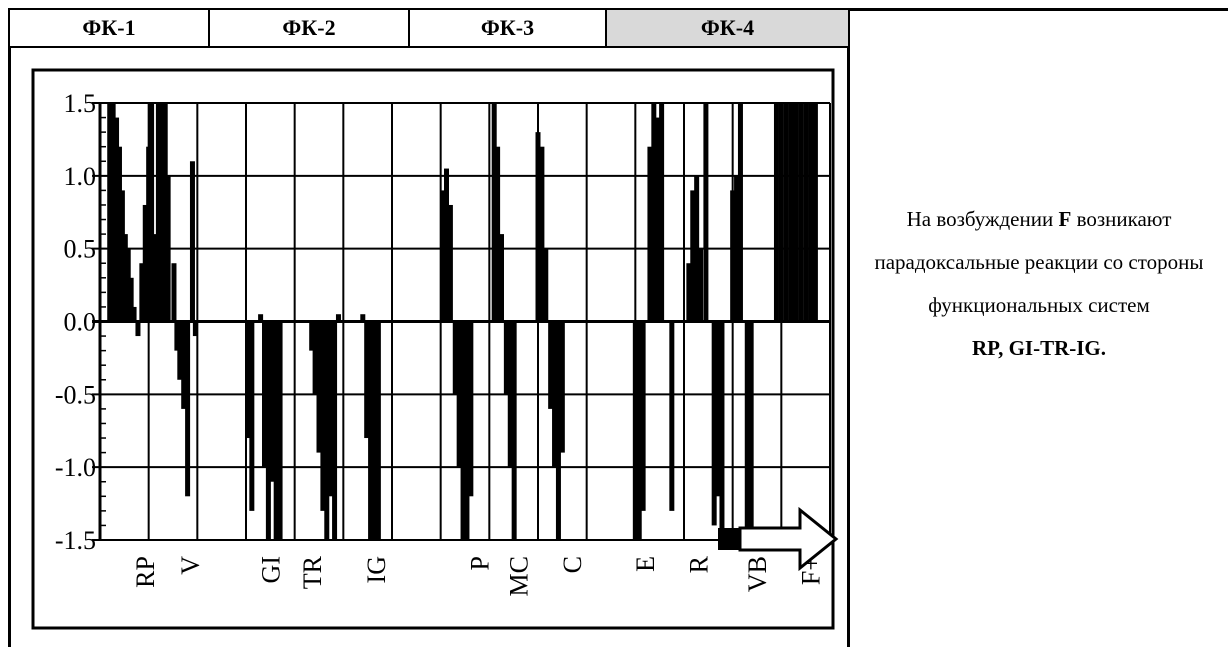 The image size is (1228, 647). Describe the element at coordinates (727, 28) in the screenshot. I see `tab-header: ФК-4` at that location.